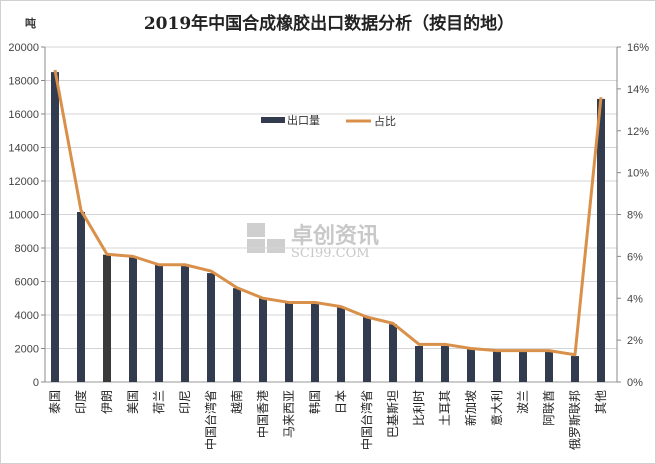 The image size is (656, 464). What do you see at coordinates (185, 402) in the screenshot?
I see `x-tick-label: 印尼` at bounding box center [185, 402].